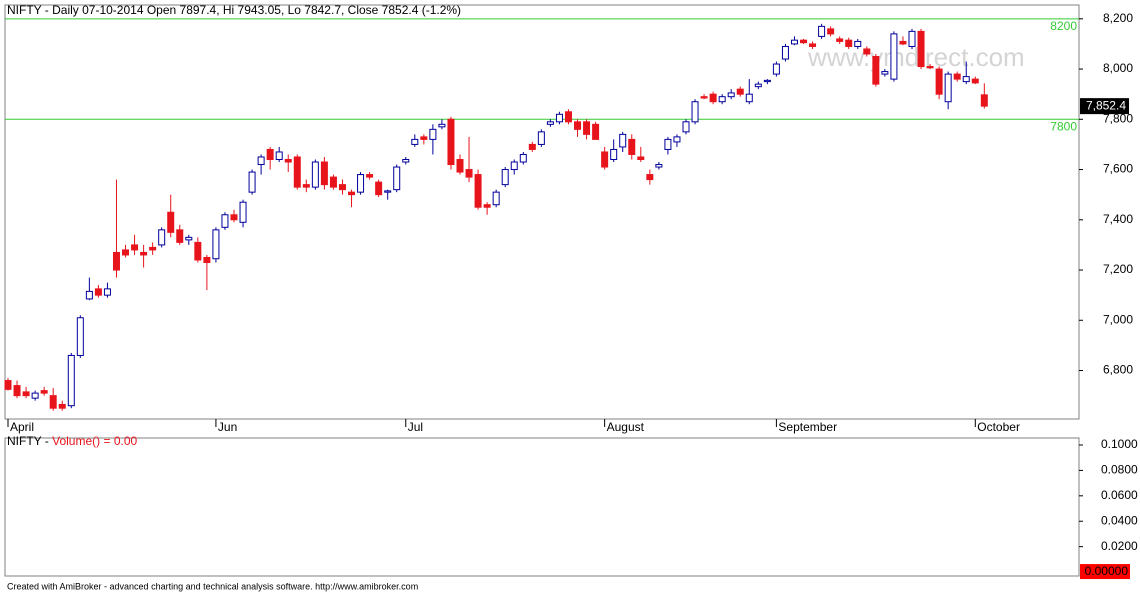 The width and height of the screenshot is (1140, 598). I want to click on y-tick-label: 8,000, so click(1118, 68).